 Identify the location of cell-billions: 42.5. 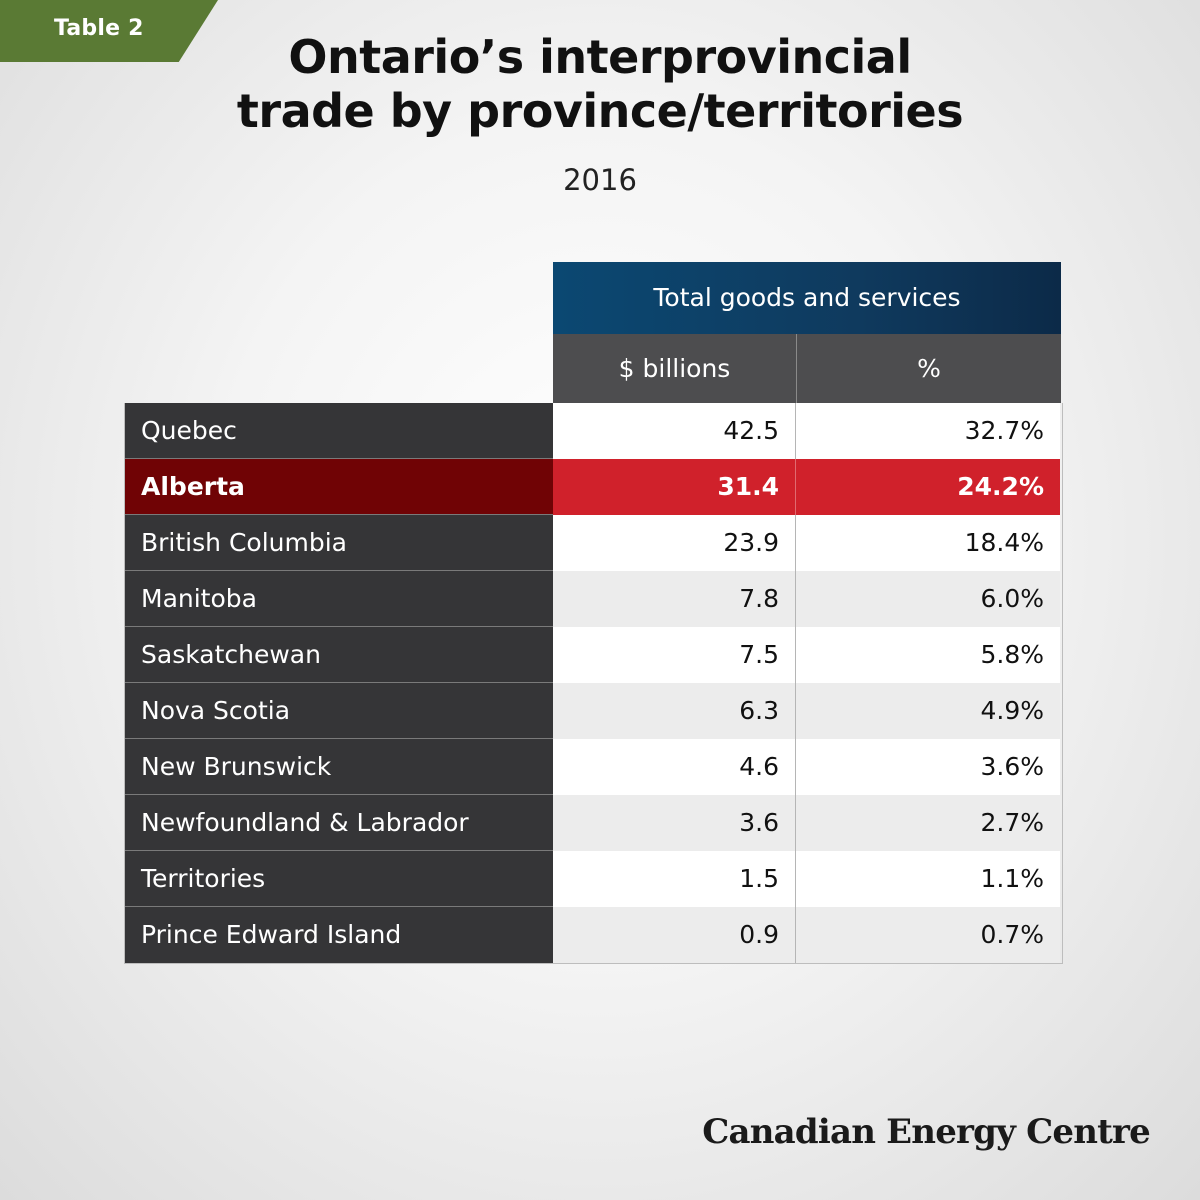
(674, 431).